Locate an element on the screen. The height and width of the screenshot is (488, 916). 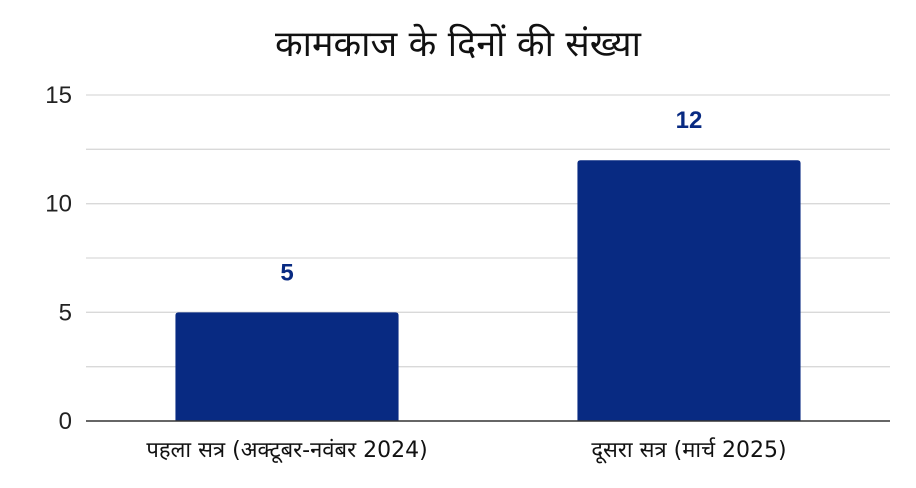
chart-title: कामकाज के दिनों की संख्या is located at coordinates (458, 44).